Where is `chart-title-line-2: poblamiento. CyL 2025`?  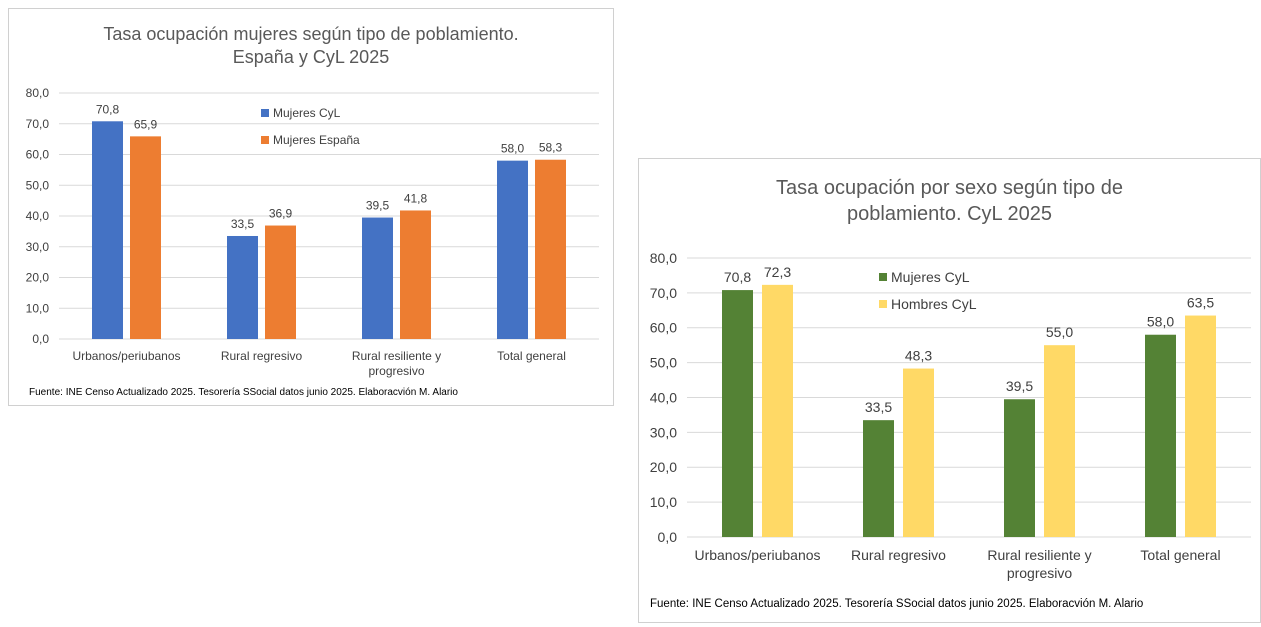 chart-title-line-2: poblamiento. CyL 2025 is located at coordinates (949, 214).